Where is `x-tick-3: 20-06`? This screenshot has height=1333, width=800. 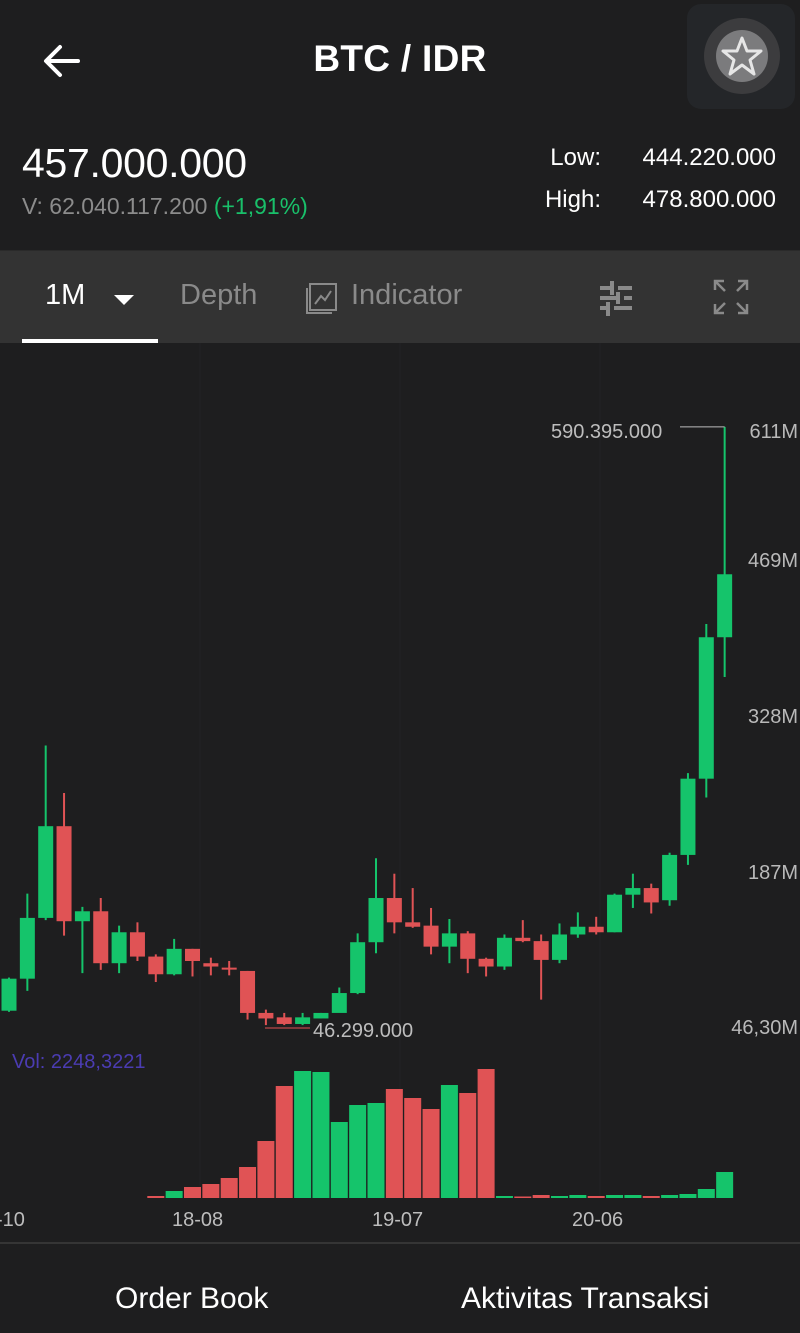
x-tick-3: 20-06 is located at coordinates (598, 1220).